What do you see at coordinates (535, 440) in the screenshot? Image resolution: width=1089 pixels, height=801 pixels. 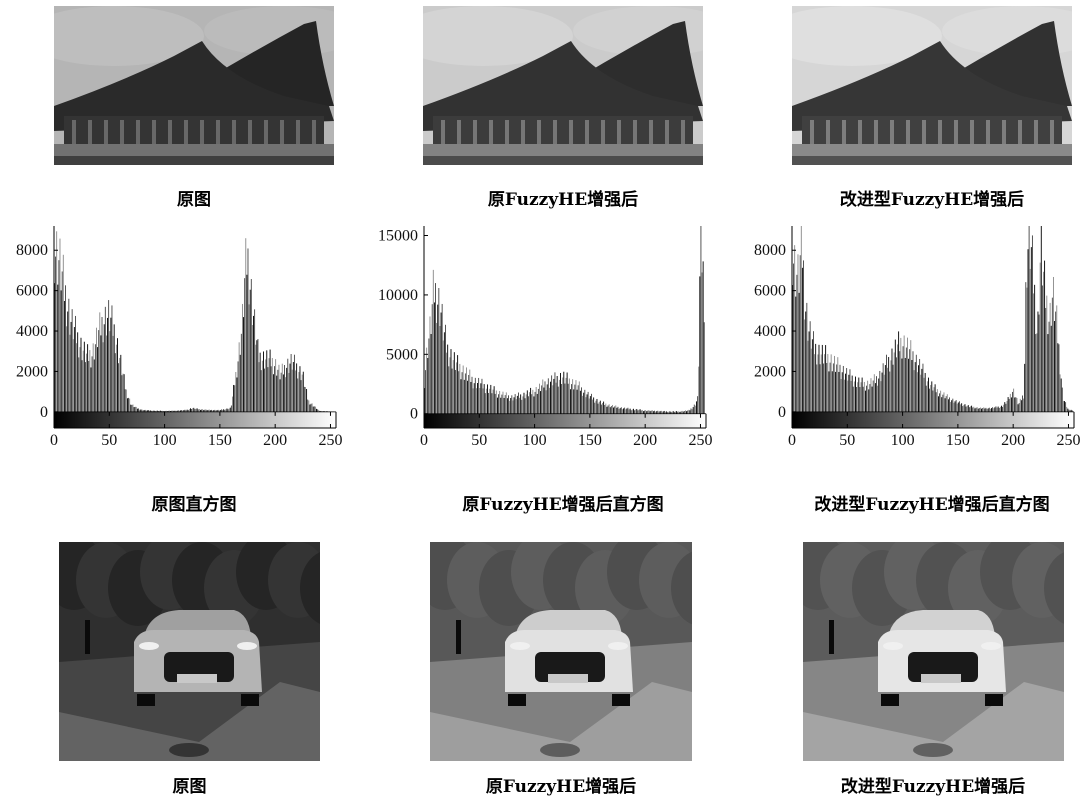 I see `x-tick-label: 100` at bounding box center [535, 440].